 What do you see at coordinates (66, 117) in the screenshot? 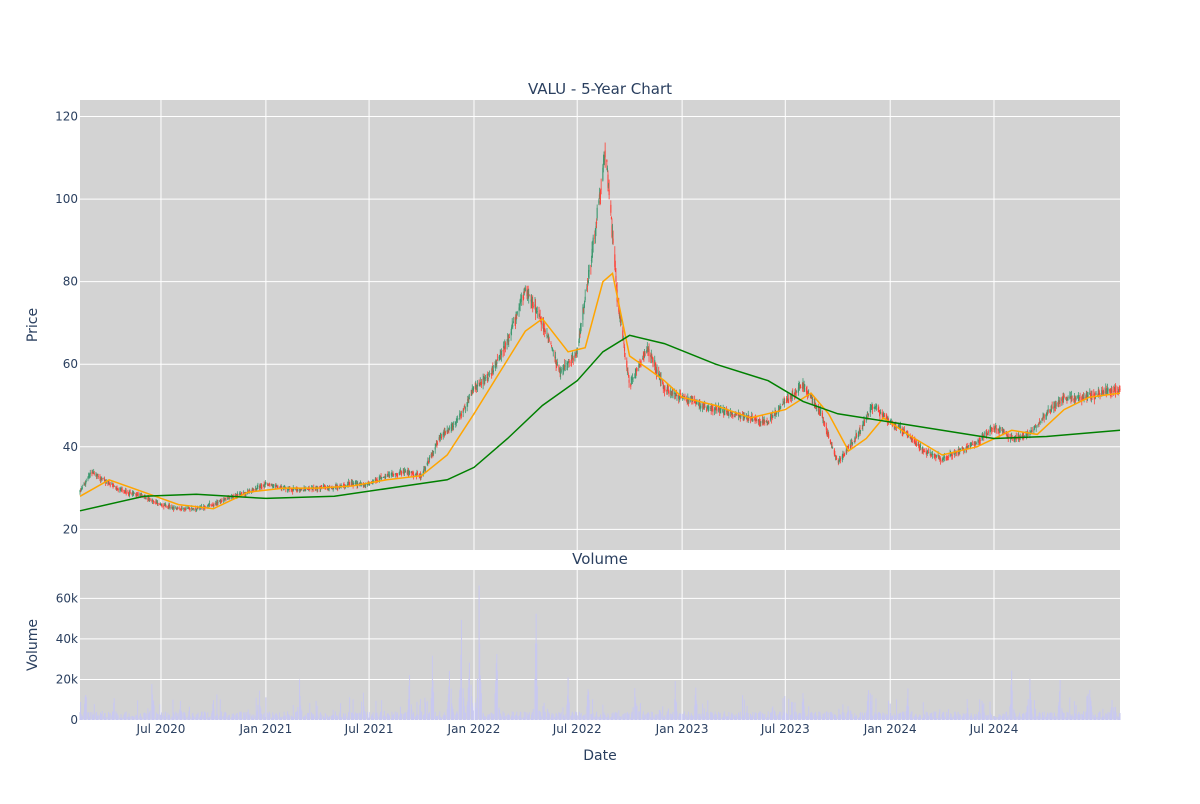
I see `price-y-tick-label: 120` at bounding box center [66, 117].